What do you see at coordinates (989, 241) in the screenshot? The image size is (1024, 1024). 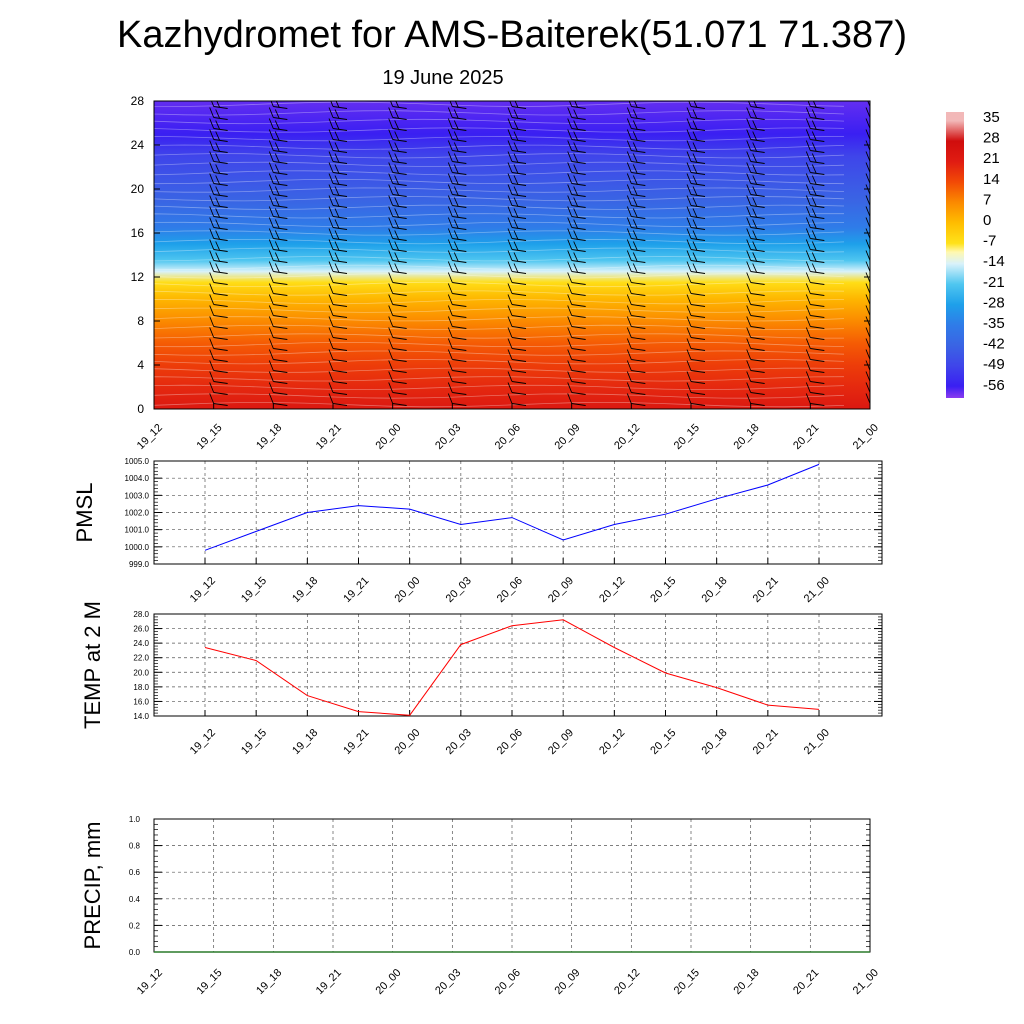 I see `colorbar-label: -7` at bounding box center [989, 241].